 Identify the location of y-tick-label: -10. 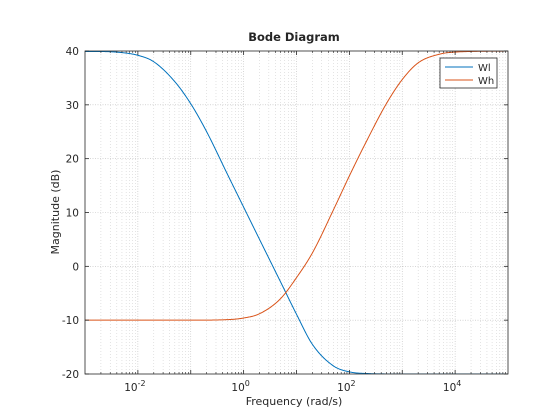
(70, 321).